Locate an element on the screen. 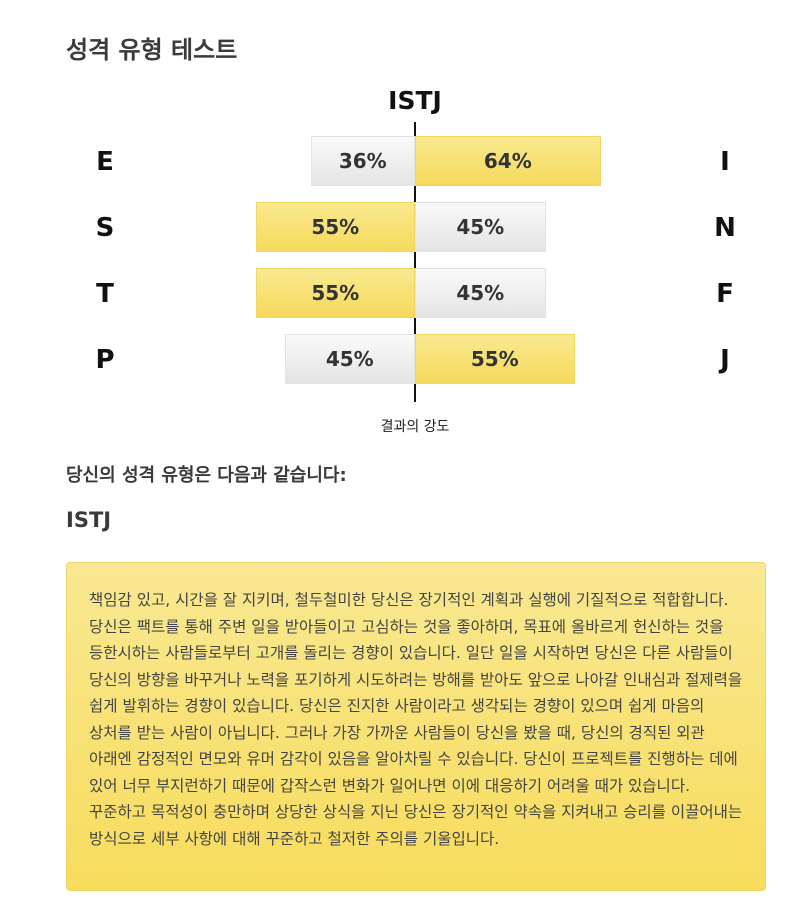 The image size is (810, 908). trait-letter-right-n: N is located at coordinates (725, 228).